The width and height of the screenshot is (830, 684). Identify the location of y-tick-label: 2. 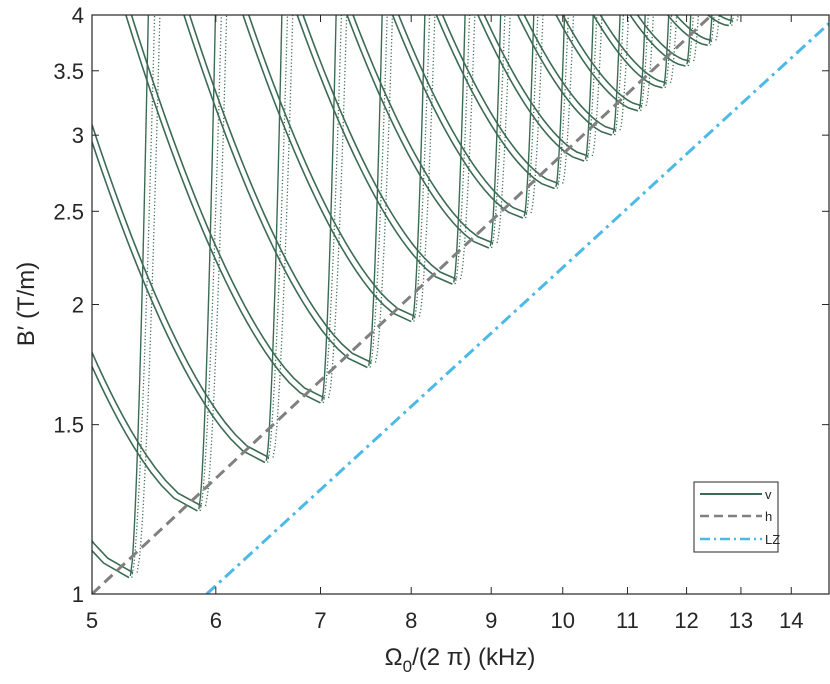
(78, 305).